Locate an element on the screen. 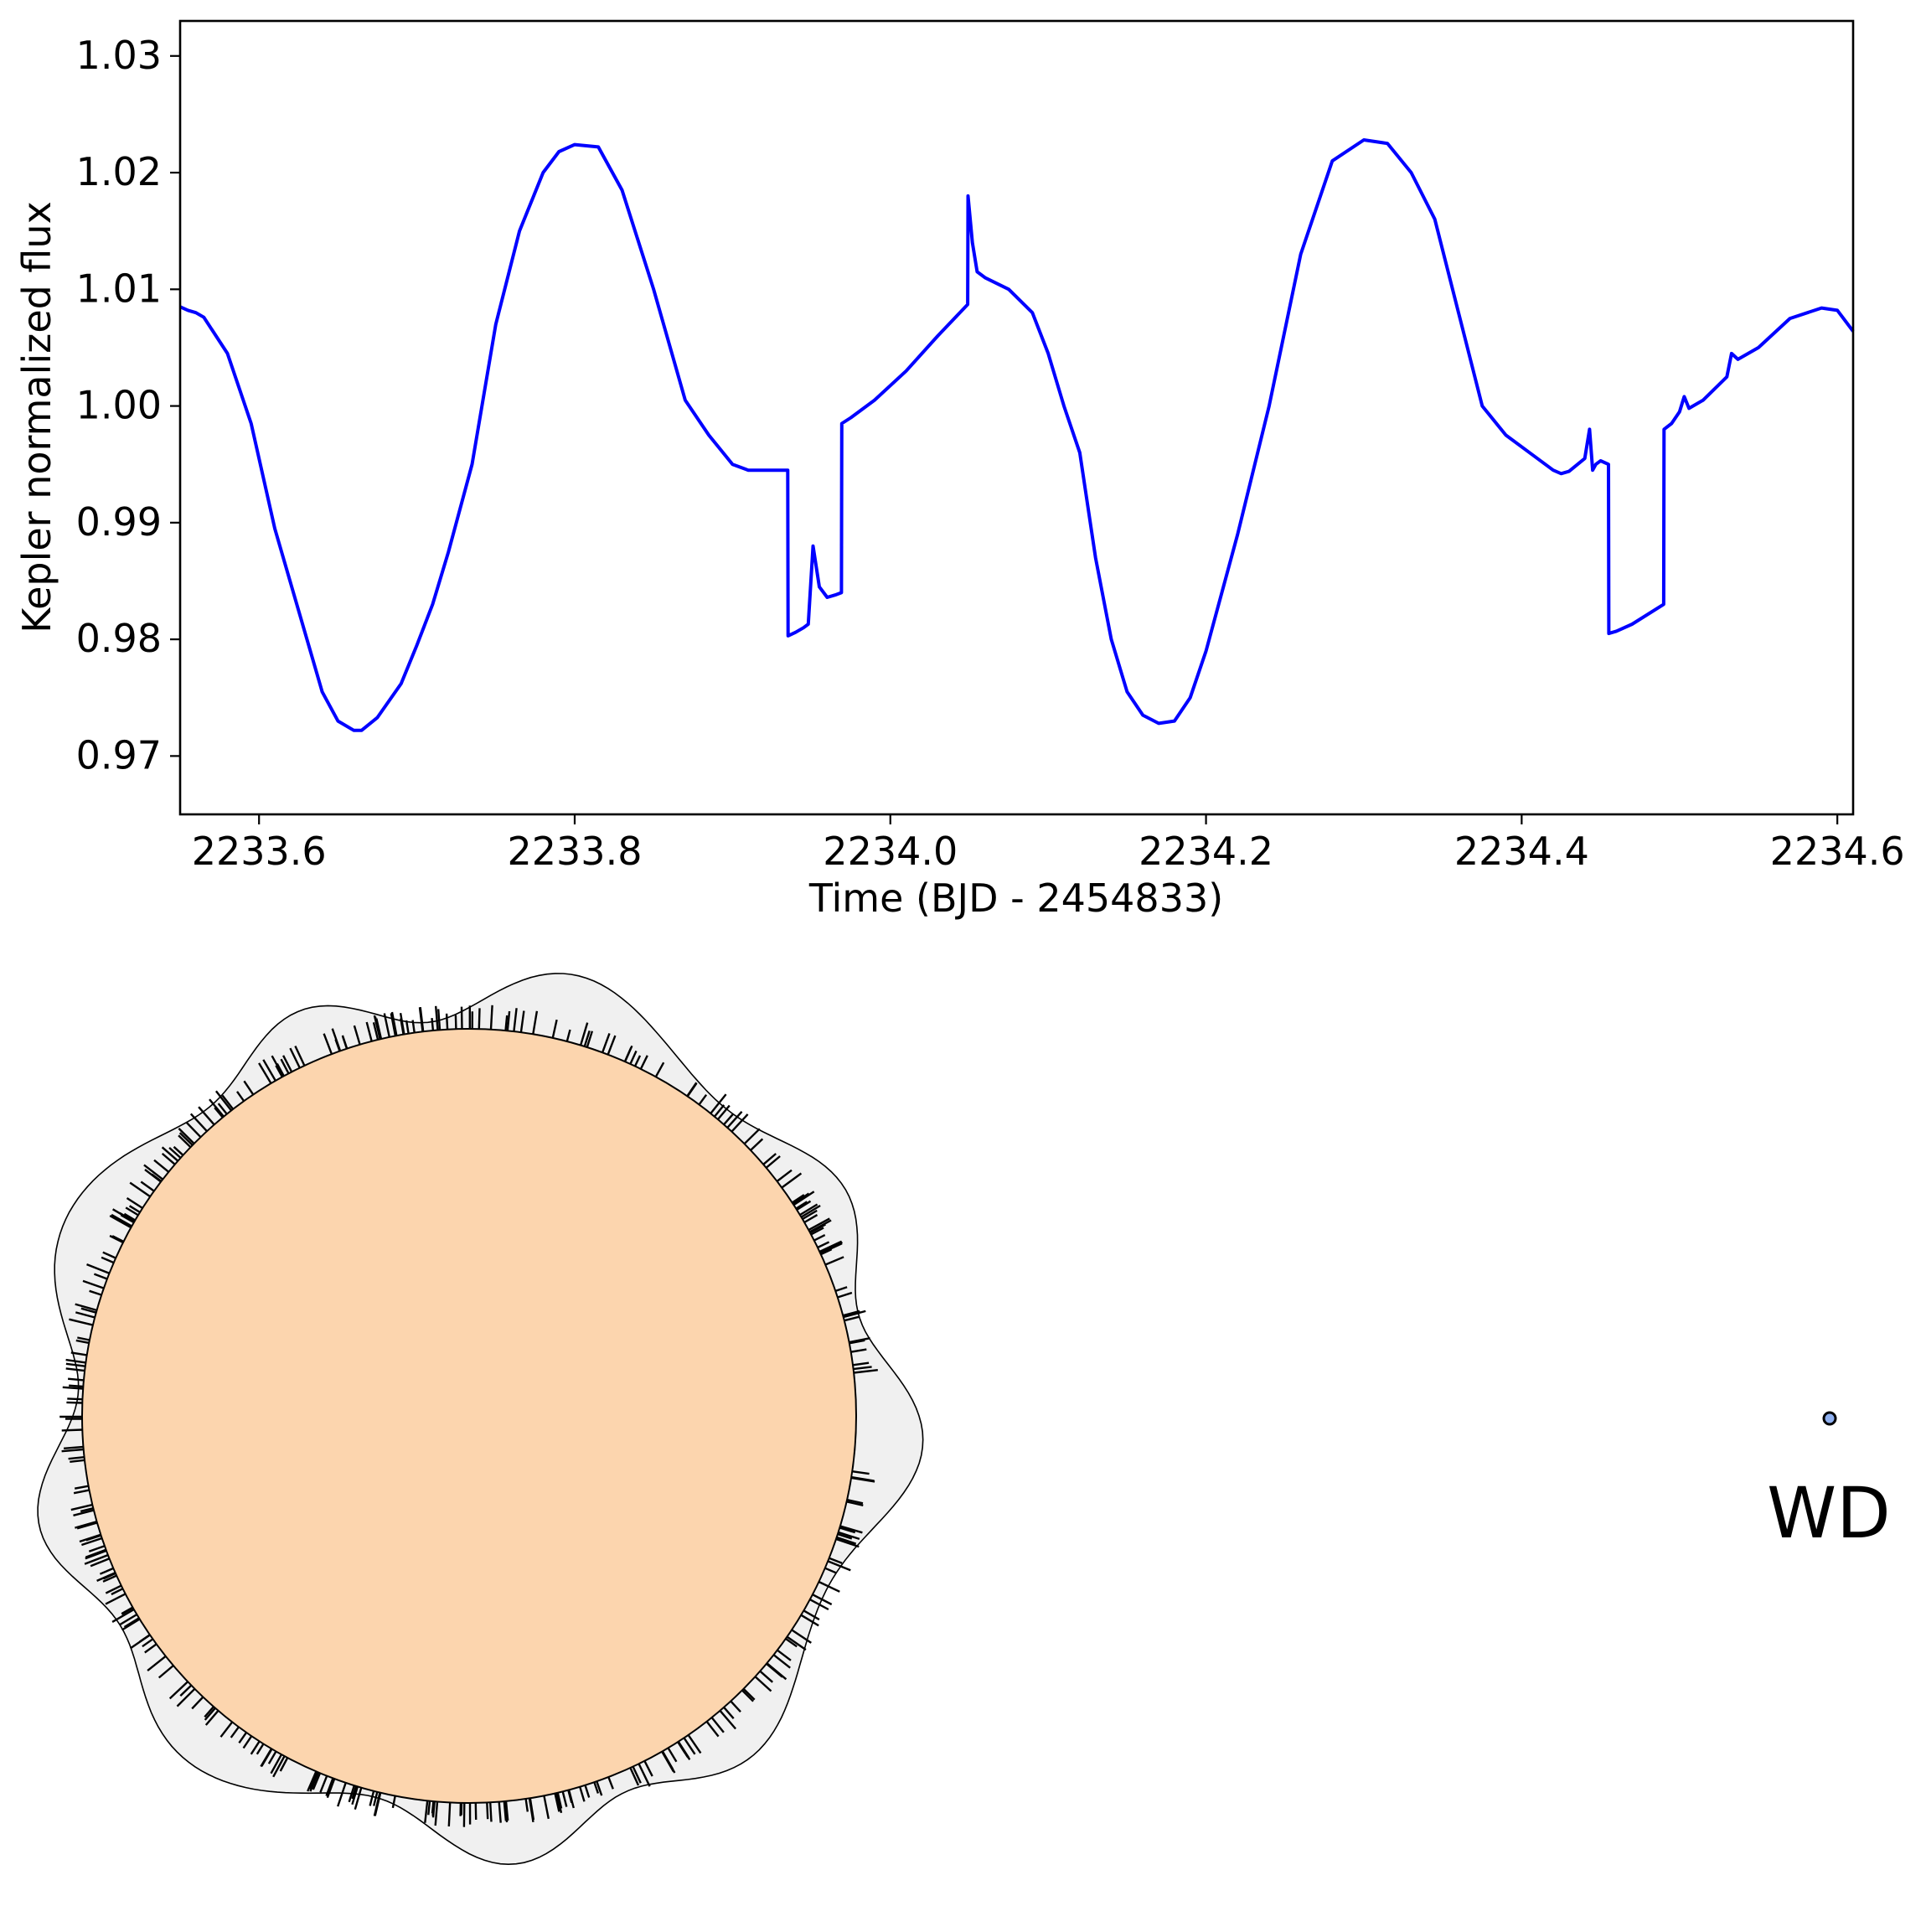 Image resolution: width=1926 pixels, height=1932 pixels. x-tick-label: 2234.2 is located at coordinates (1206, 851).